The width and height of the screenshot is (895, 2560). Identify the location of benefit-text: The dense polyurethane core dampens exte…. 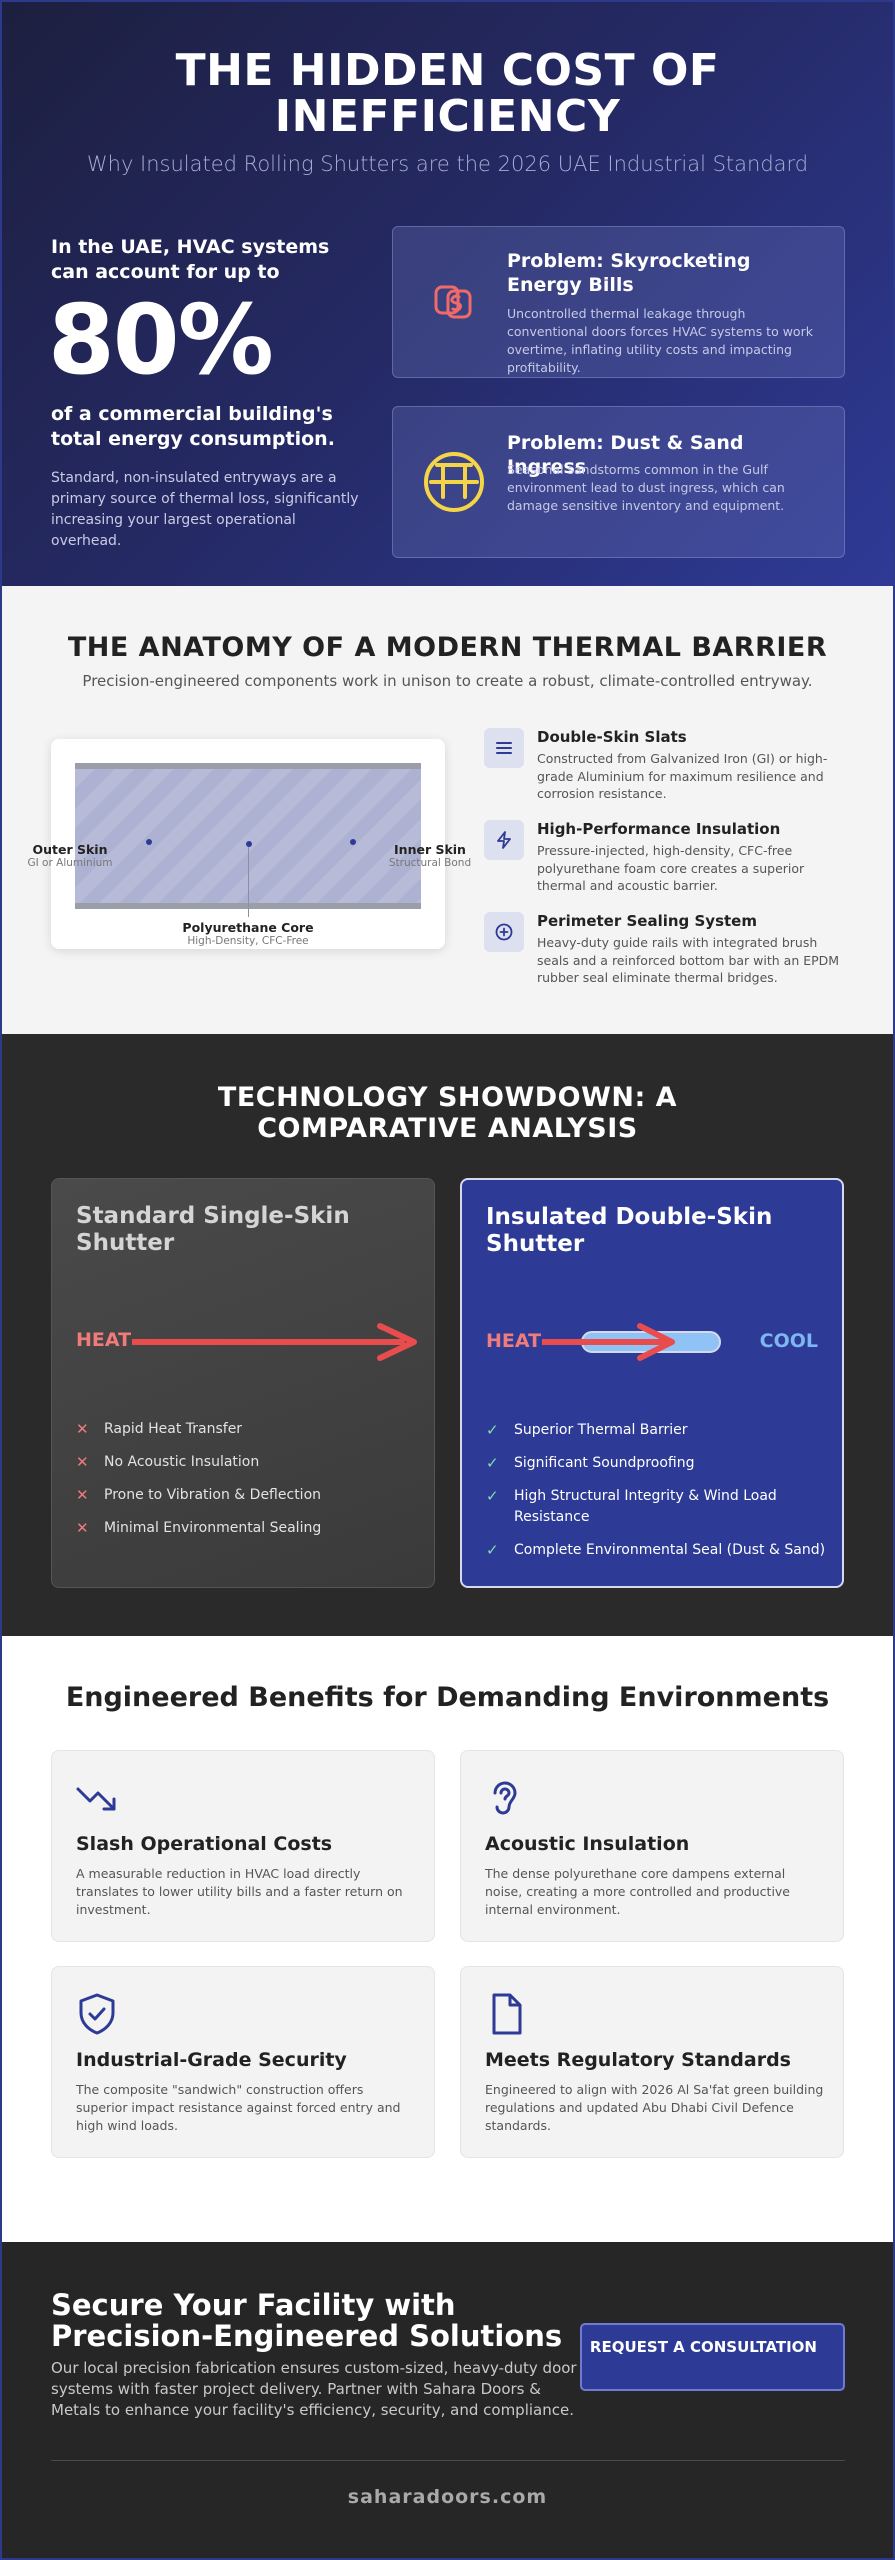
(637, 1891).